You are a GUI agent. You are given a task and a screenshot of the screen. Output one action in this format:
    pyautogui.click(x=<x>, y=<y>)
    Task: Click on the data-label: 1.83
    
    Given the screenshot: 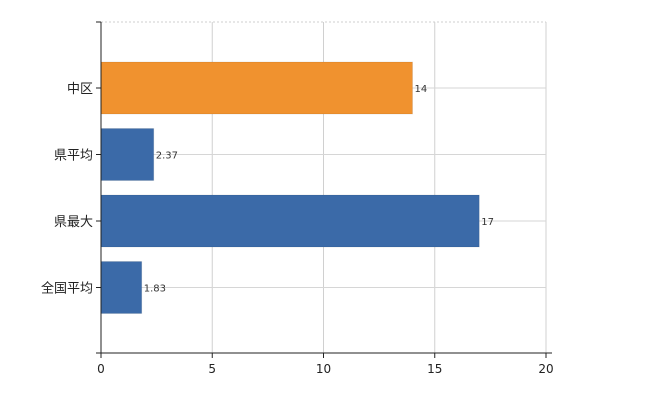 What is the action you would take?
    pyautogui.click(x=155, y=289)
    